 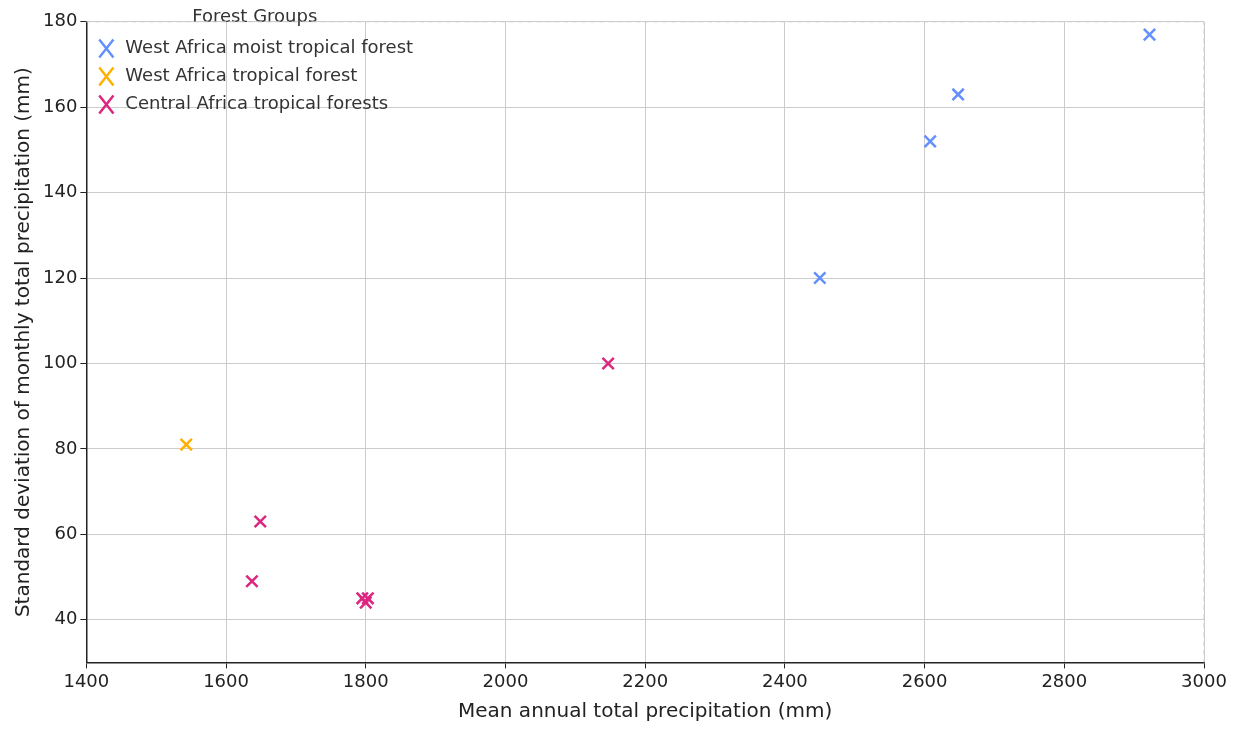 What do you see at coordinates (255, 15) in the screenshot?
I see `legend-title: Forest Groups` at bounding box center [255, 15].